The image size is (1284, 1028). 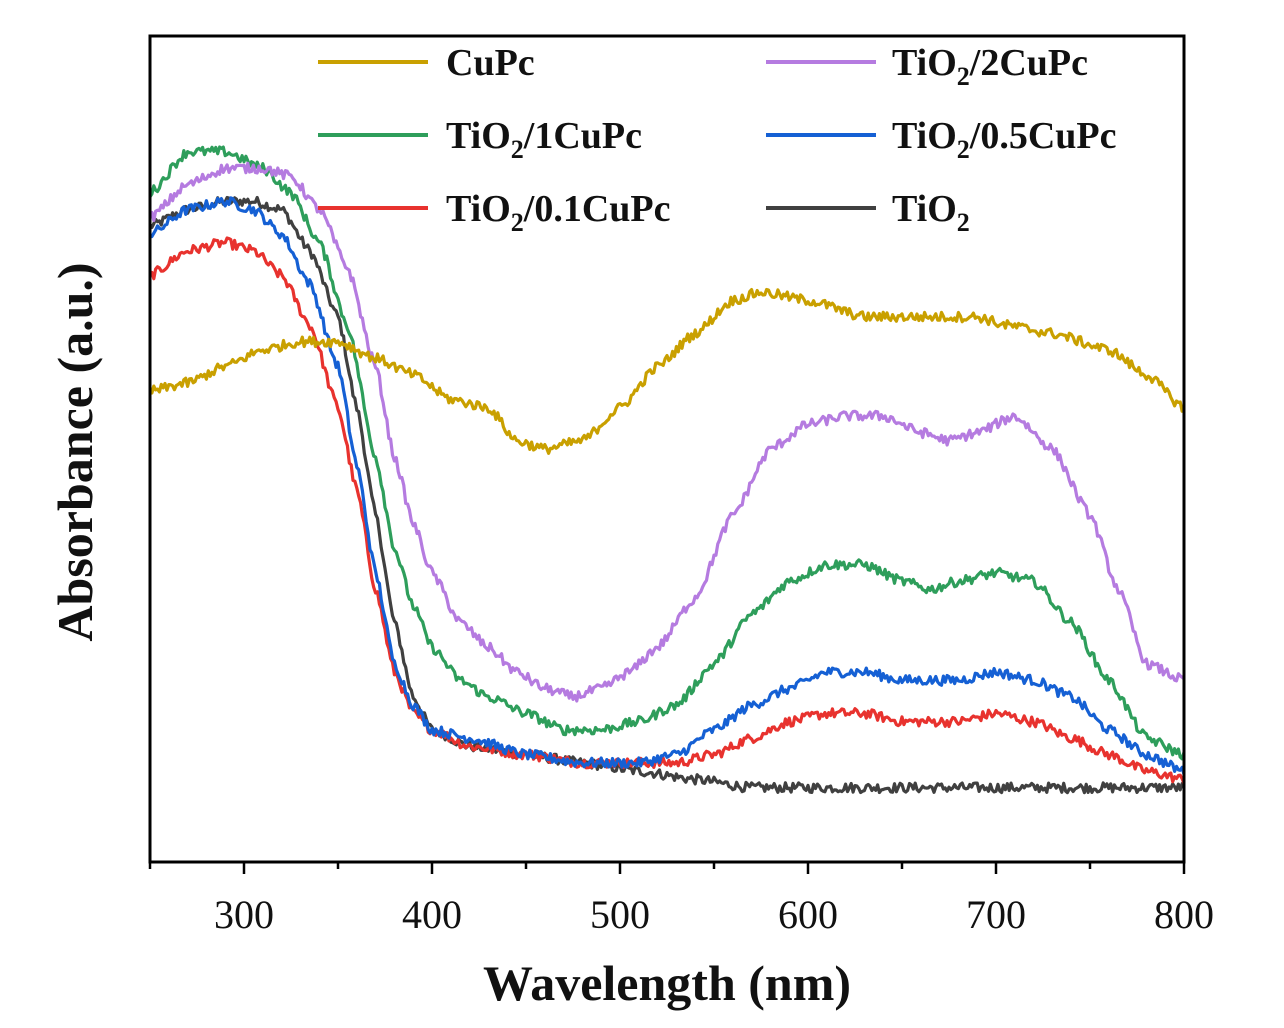 What do you see at coordinates (75, 451) in the screenshot?
I see `y-axis-title: Absorbance (a.u.)` at bounding box center [75, 451].